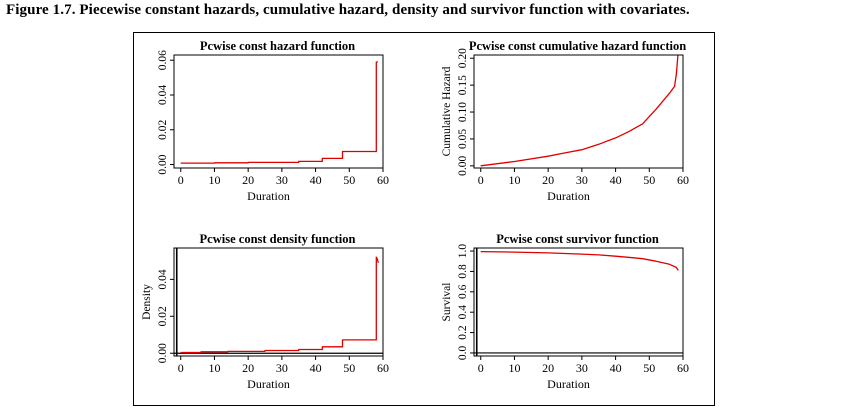 The width and height of the screenshot is (850, 411). I want to click on panel-title: Pcwise const survivor function, so click(577, 239).